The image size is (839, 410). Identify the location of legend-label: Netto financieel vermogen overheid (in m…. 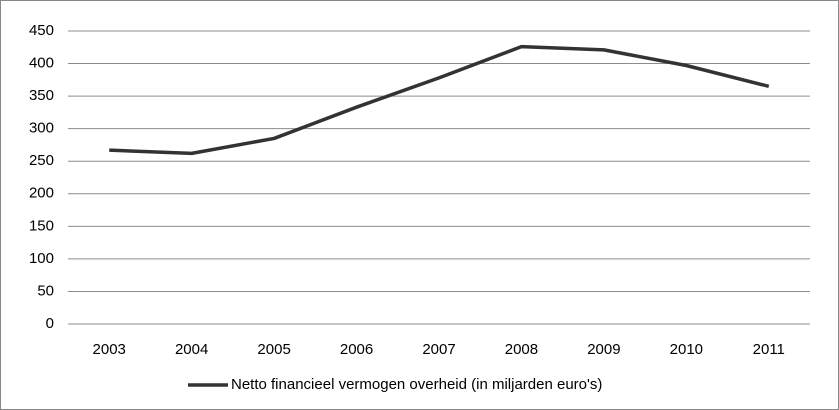
(416, 384).